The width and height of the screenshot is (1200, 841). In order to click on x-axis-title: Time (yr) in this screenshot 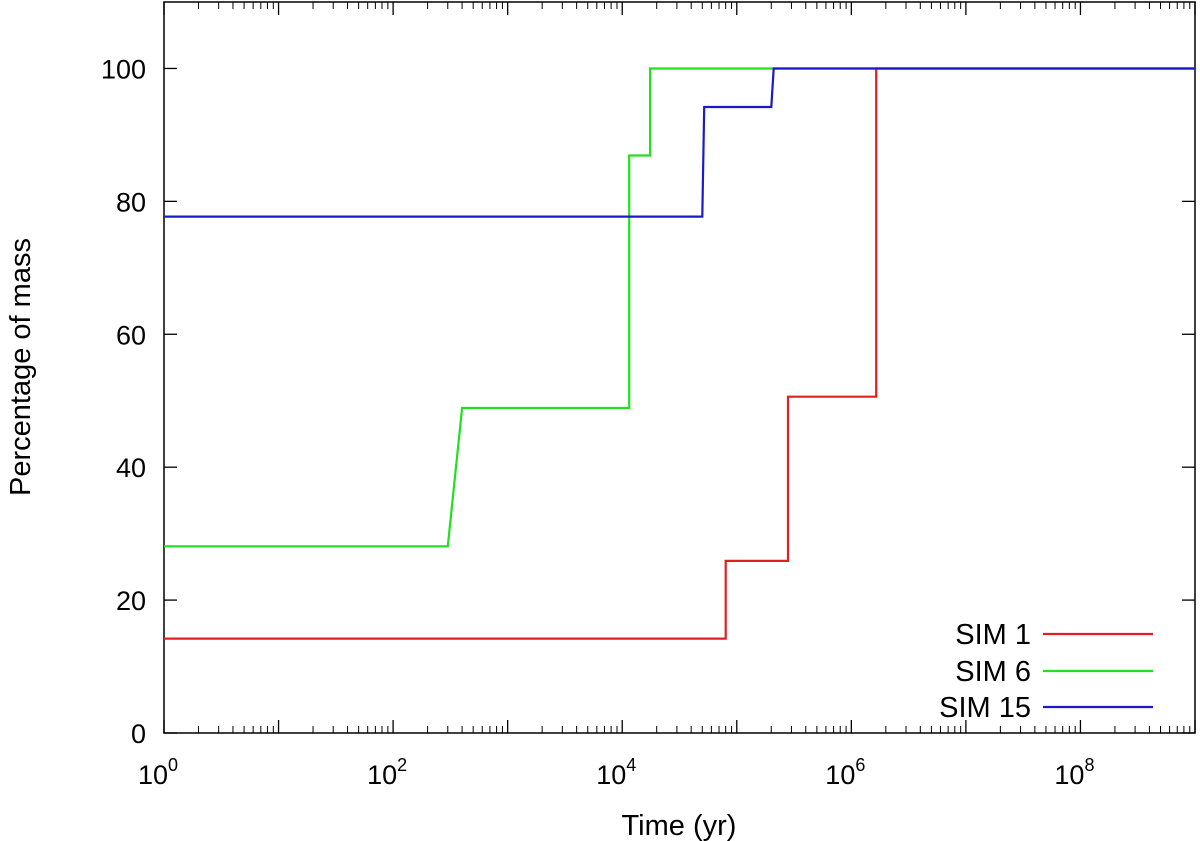, I will do `click(679, 825)`.